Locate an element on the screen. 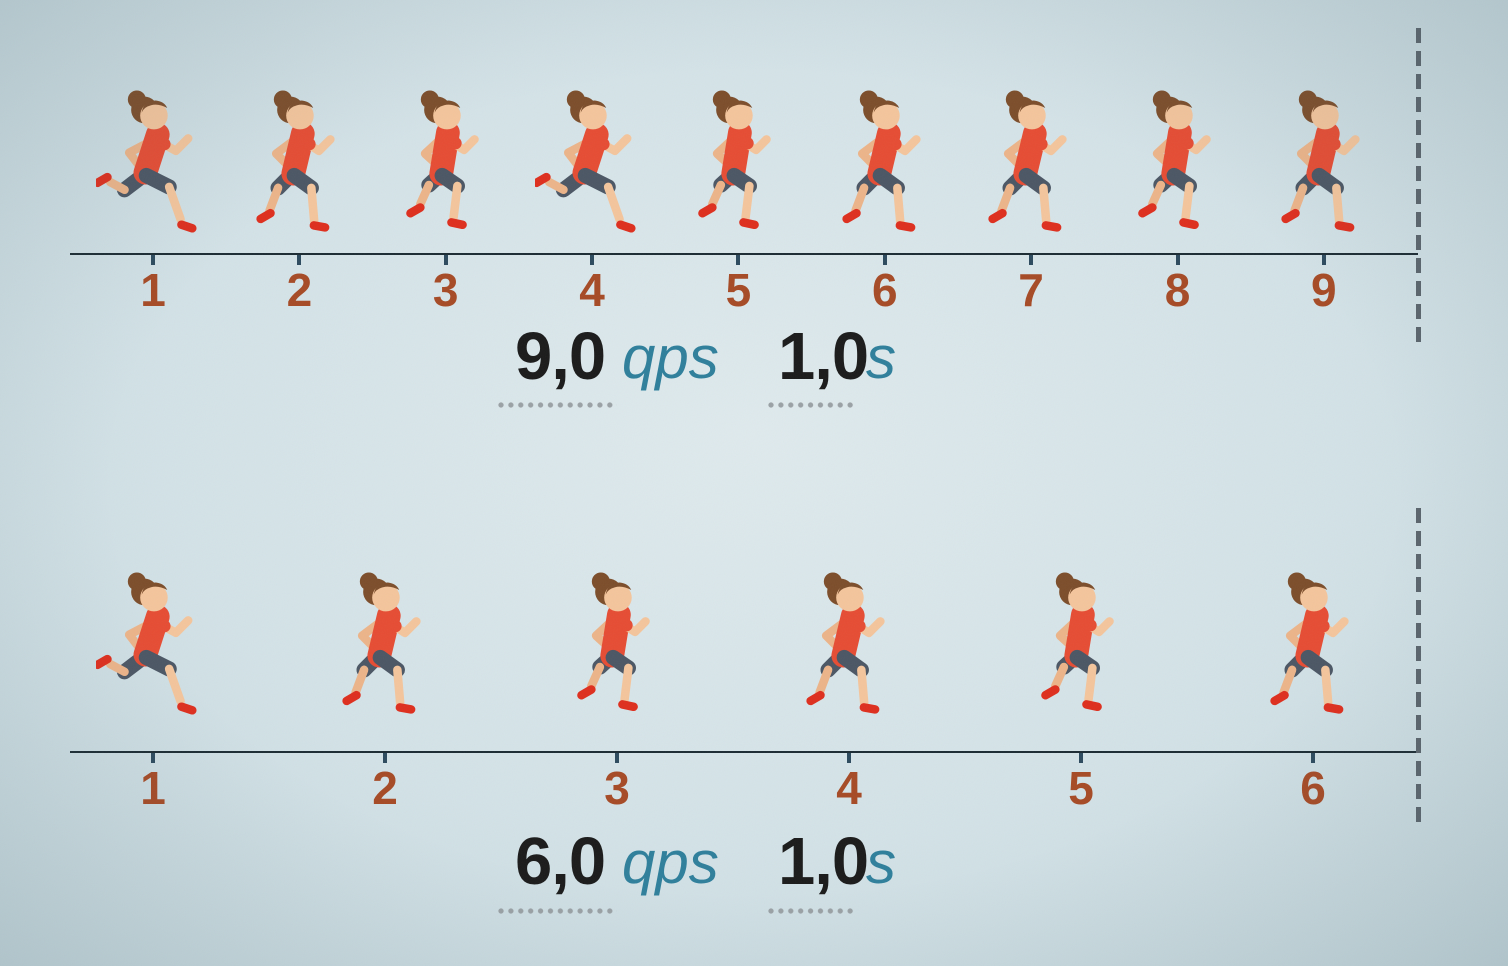 The height and width of the screenshot is (966, 1508). tick-number: 9 is located at coordinates (1324, 290).